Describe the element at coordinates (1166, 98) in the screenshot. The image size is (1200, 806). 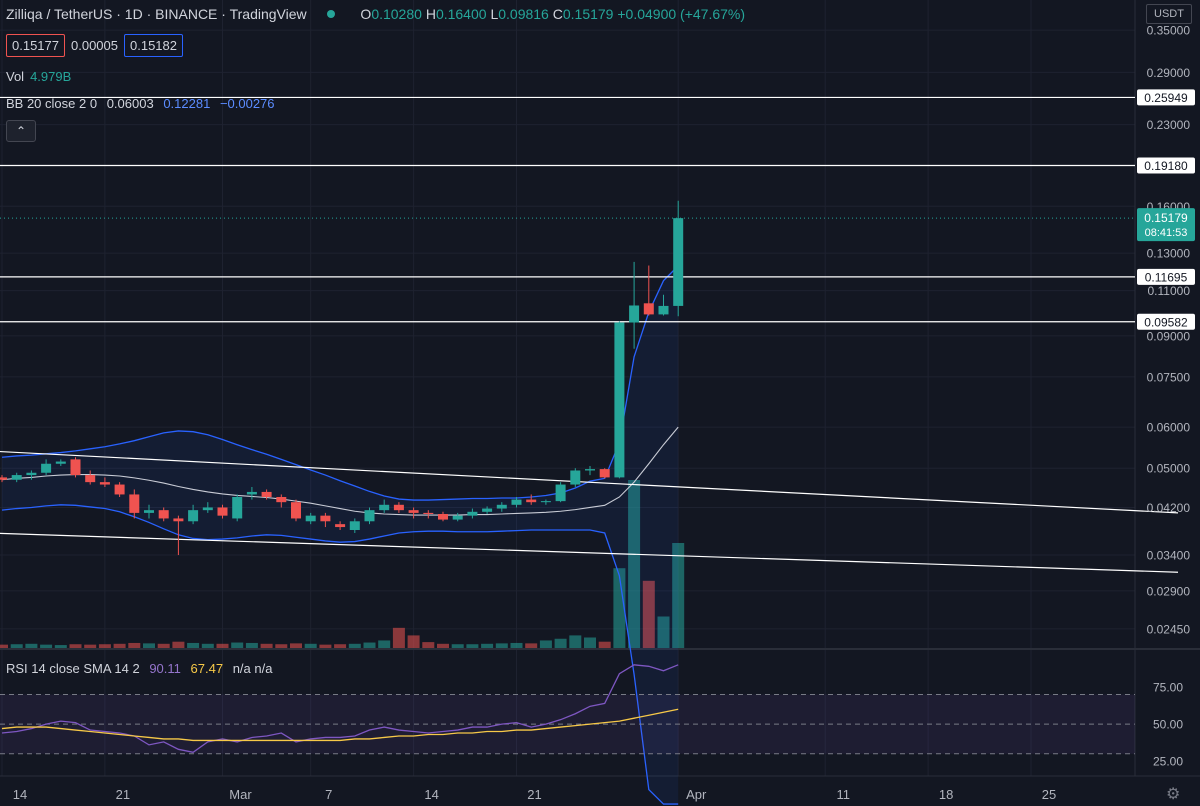
I see `level-label: 0.25949` at that location.